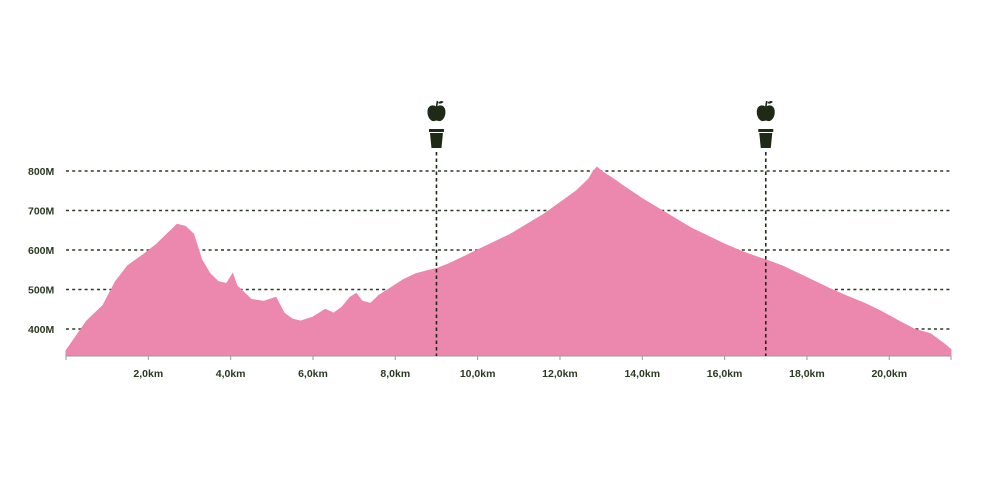  Describe the element at coordinates (41, 172) in the screenshot. I see `y-tick-label: 800M` at that location.